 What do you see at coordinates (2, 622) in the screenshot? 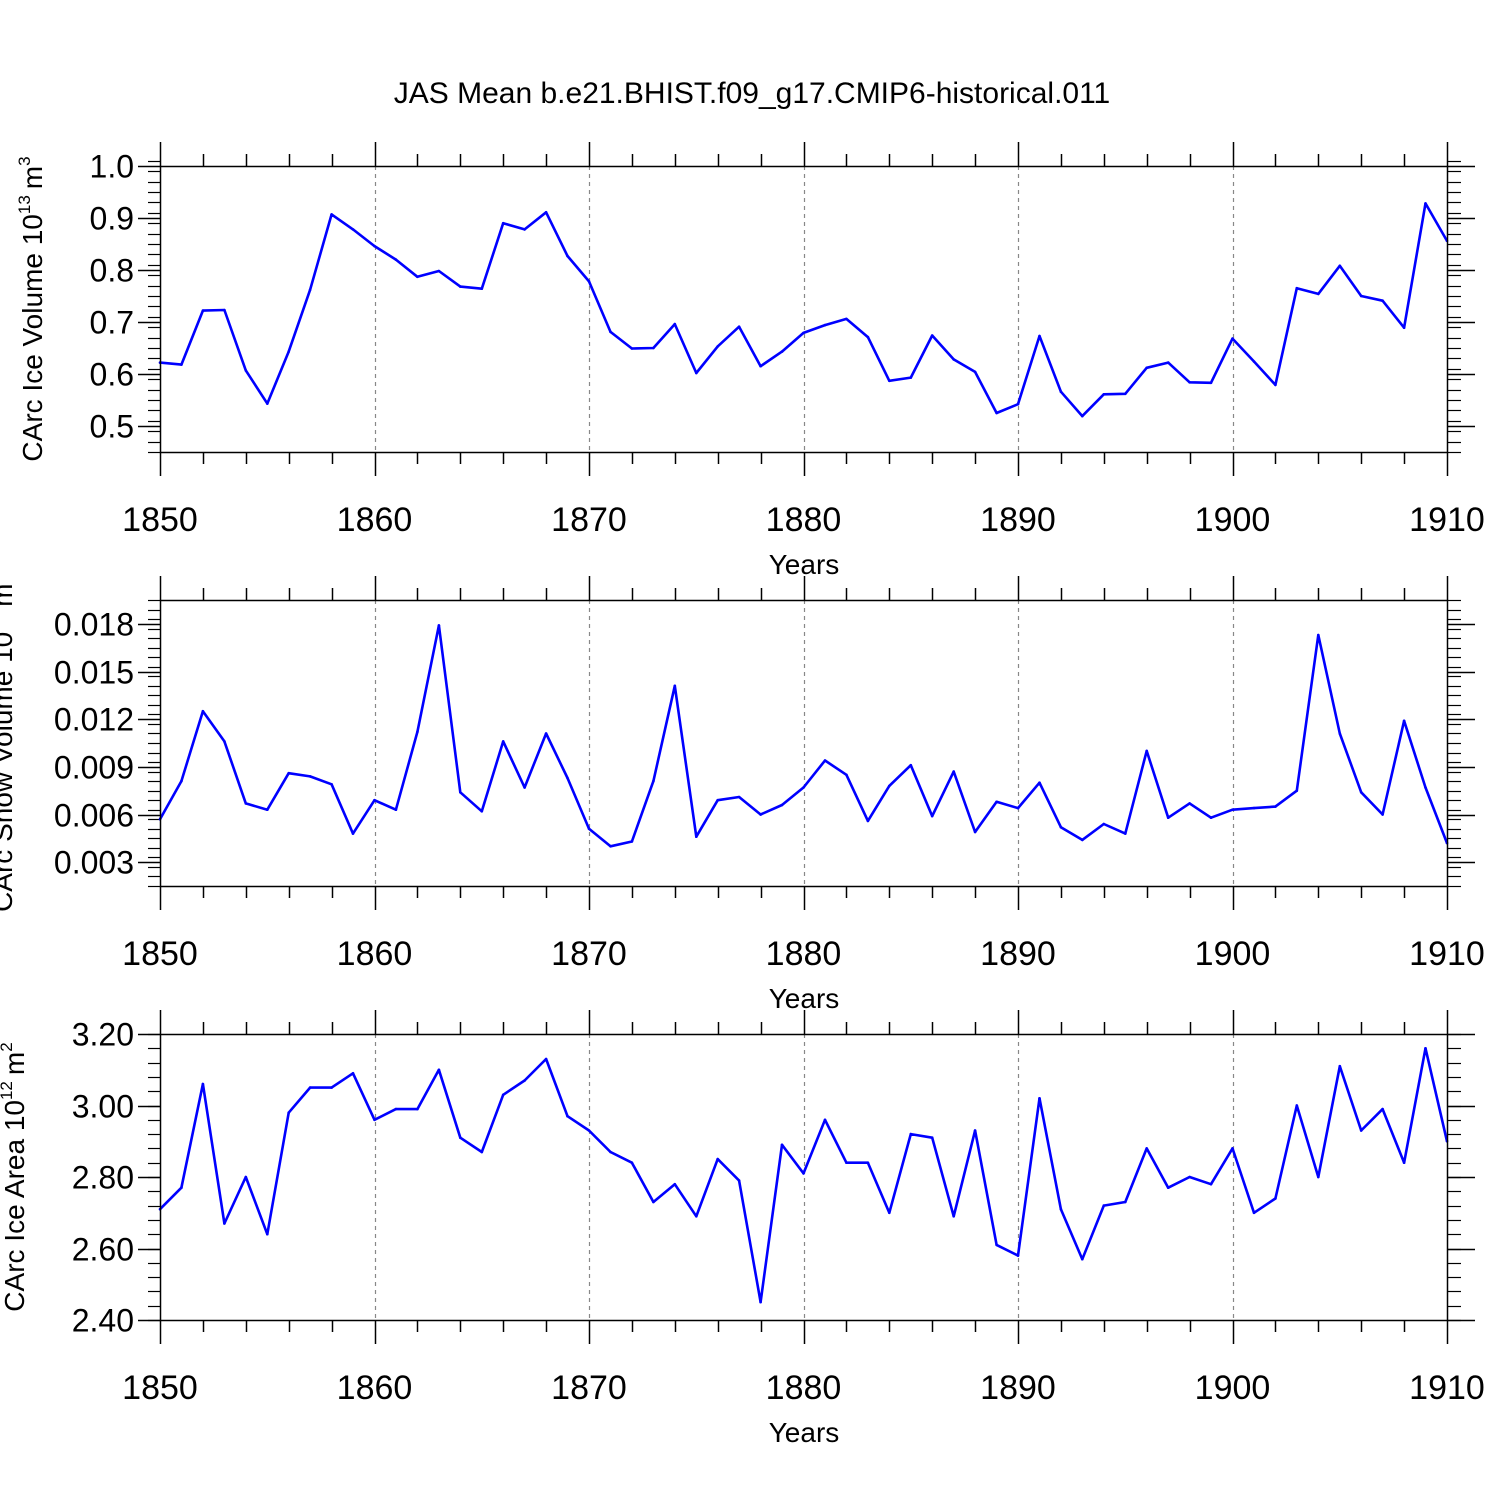
I see `y-axis-title-exponent: 13` at bounding box center [2, 622].